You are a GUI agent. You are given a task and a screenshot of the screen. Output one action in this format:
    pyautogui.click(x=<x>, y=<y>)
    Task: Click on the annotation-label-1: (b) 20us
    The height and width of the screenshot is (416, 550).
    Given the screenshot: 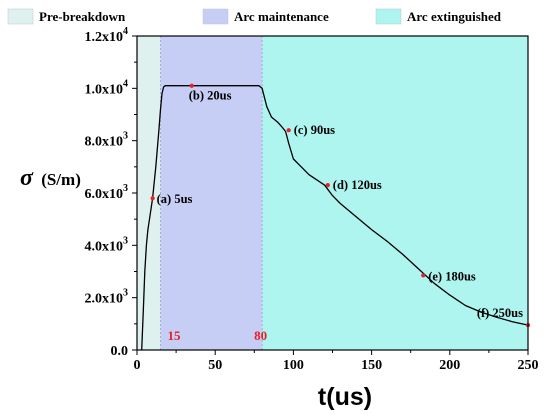 What is the action you would take?
    pyautogui.click(x=210, y=96)
    